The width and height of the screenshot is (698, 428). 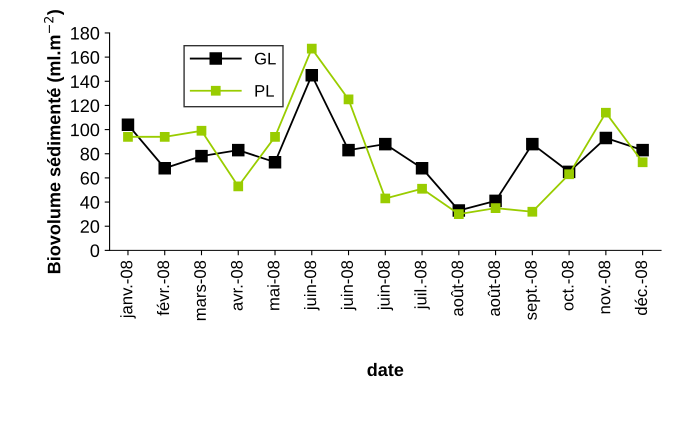 What do you see at coordinates (90, 154) in the screenshot?
I see `y-tick-label: 80` at bounding box center [90, 154].